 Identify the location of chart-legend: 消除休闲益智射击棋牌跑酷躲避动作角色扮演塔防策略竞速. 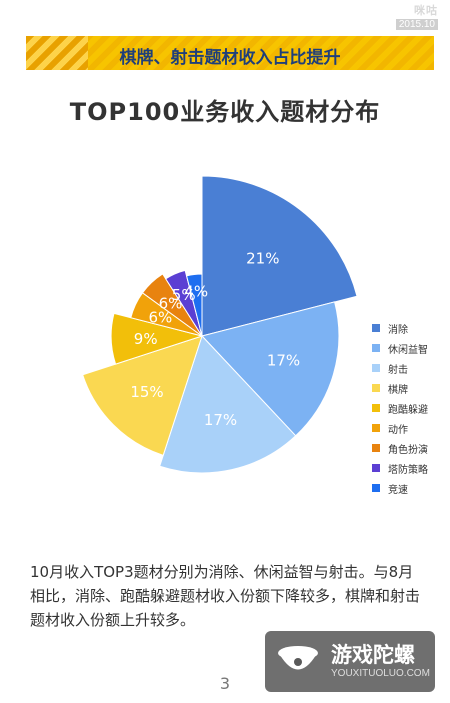
(400, 408).